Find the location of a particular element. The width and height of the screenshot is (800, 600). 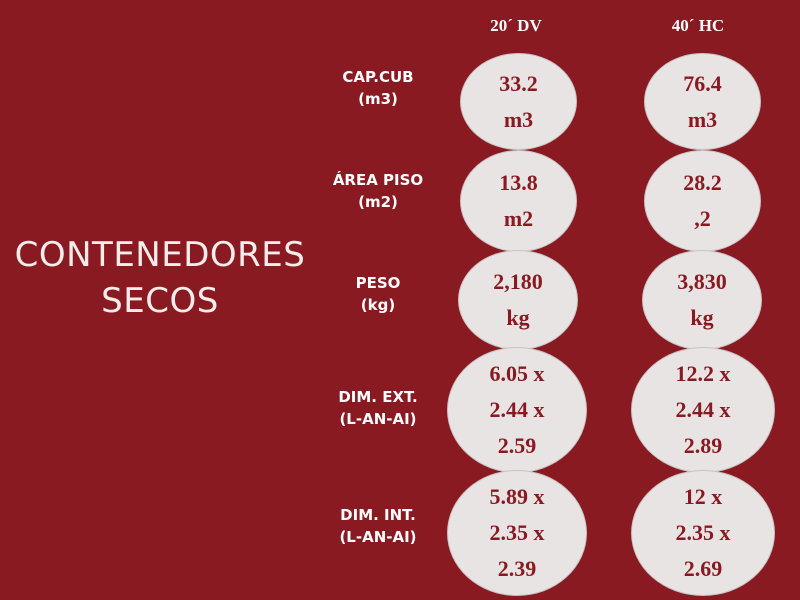

cell-dim-ext-20dv: 6.05 x 2.44 x 2.59 is located at coordinates (517, 410).